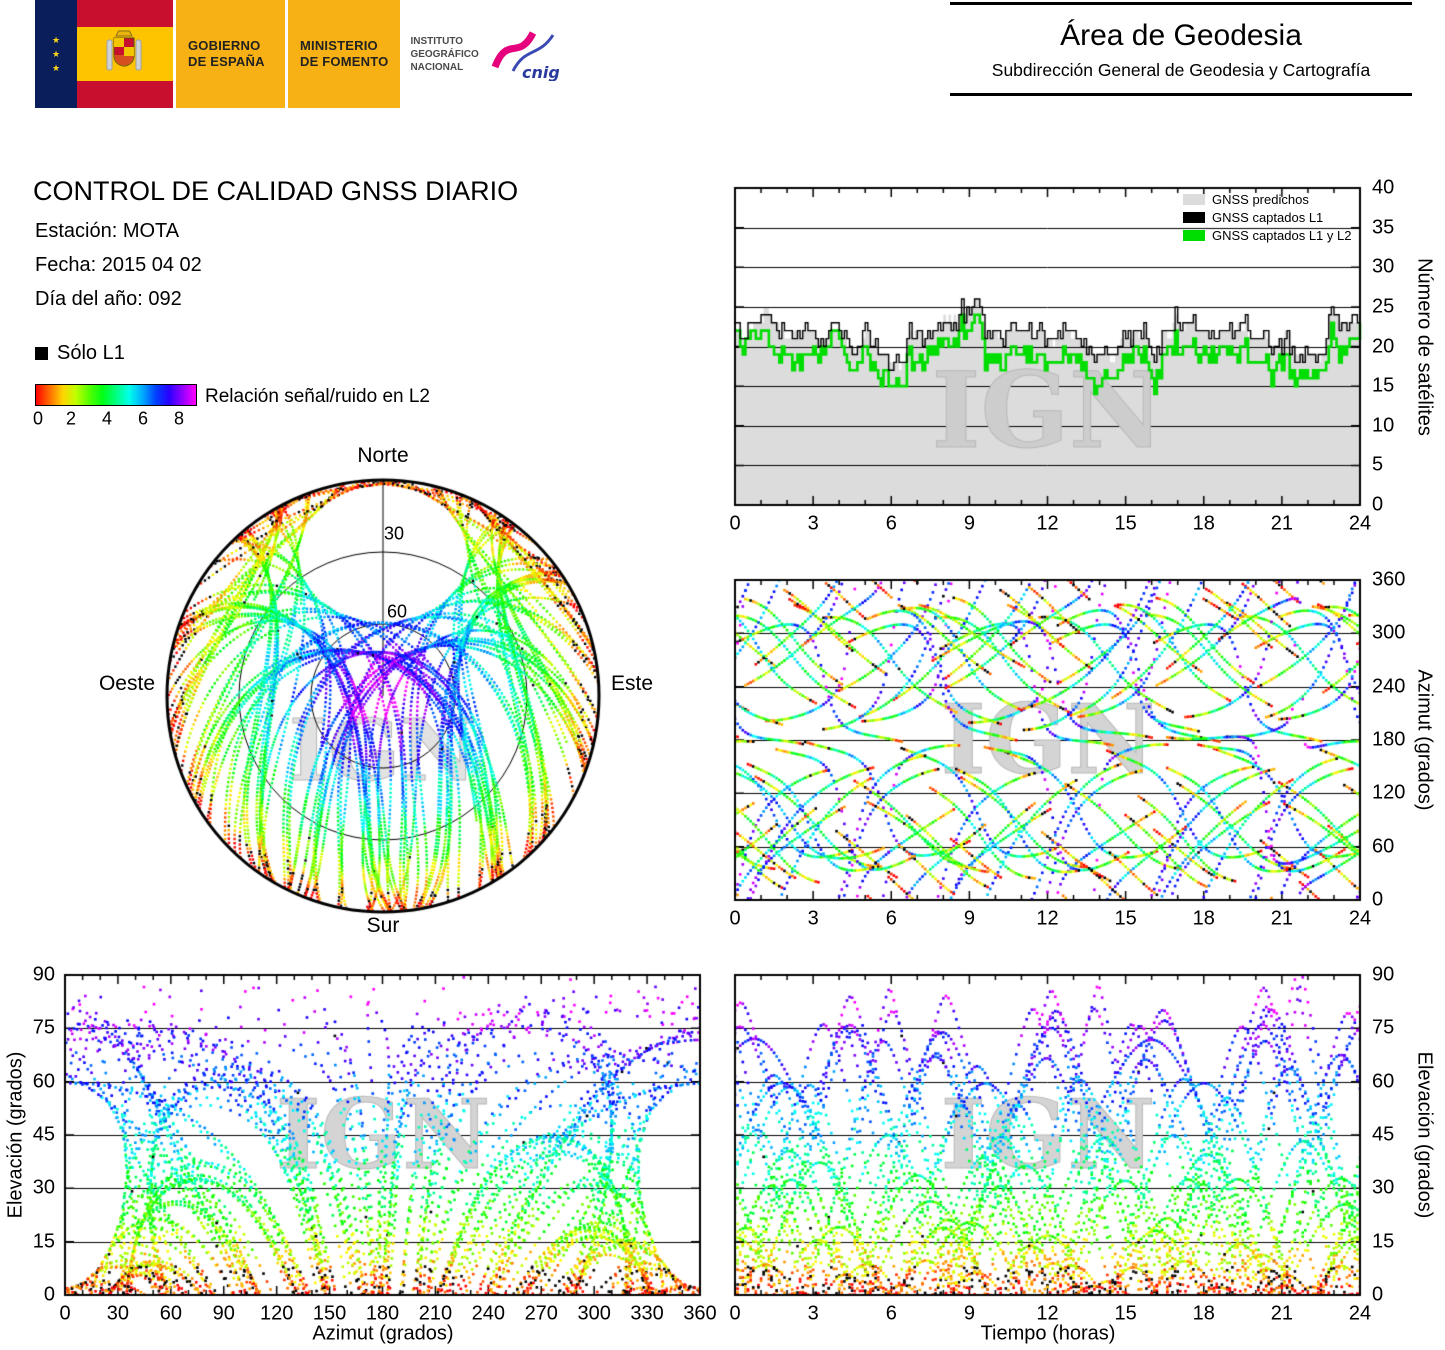 The width and height of the screenshot is (1445, 1350). Describe the element at coordinates (107, 418) in the screenshot. I see `colorbar-tick-label: 4` at that location.